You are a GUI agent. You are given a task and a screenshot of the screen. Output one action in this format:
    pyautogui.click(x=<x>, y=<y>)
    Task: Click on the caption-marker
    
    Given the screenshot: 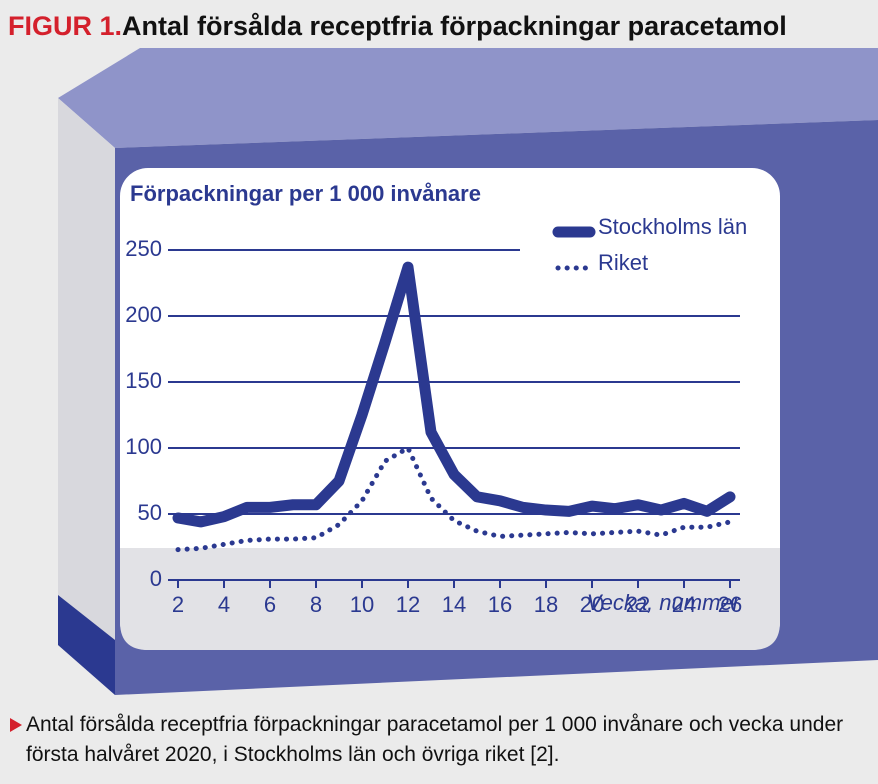 What is the action you would take?
    pyautogui.click(x=16, y=725)
    